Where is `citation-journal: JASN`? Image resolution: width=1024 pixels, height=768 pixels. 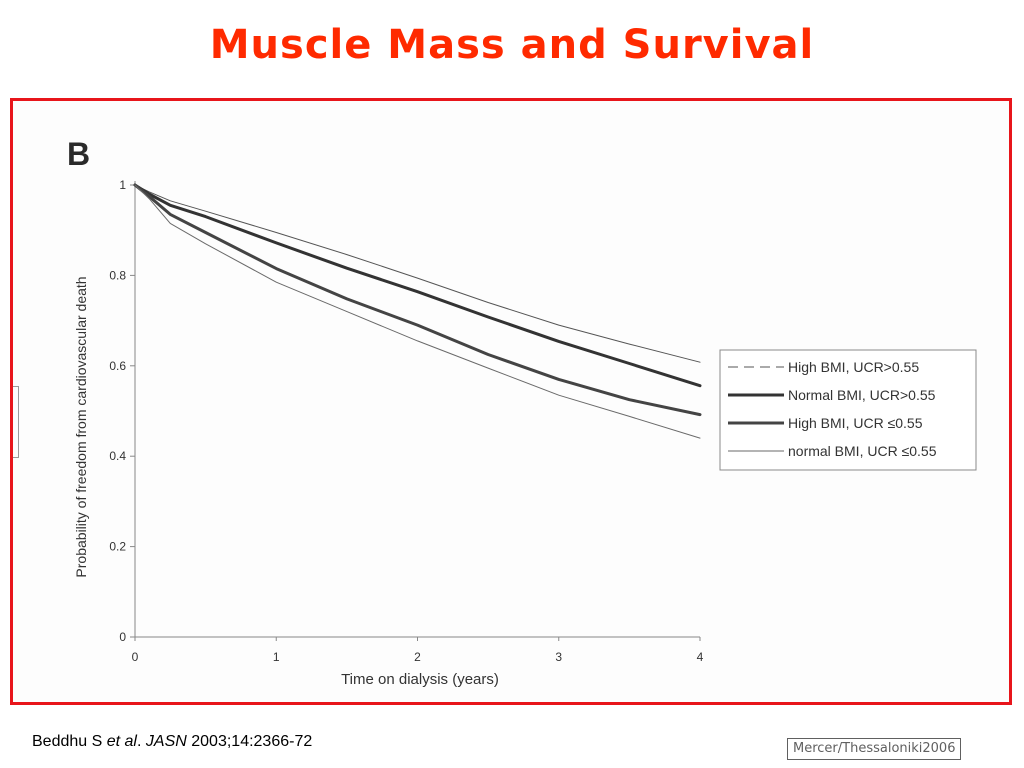
citation-journal: JASN is located at coordinates (166, 741).